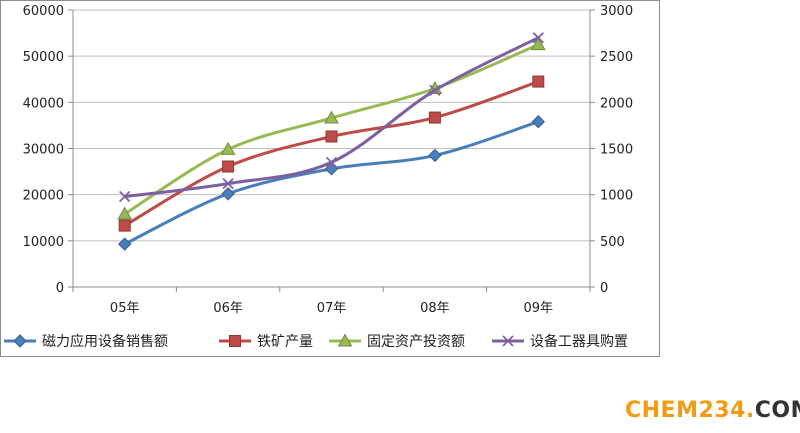 The height and width of the screenshot is (433, 800). What do you see at coordinates (616, 11) in the screenshot?
I see `y-right-tick-label: 3000` at bounding box center [616, 11].